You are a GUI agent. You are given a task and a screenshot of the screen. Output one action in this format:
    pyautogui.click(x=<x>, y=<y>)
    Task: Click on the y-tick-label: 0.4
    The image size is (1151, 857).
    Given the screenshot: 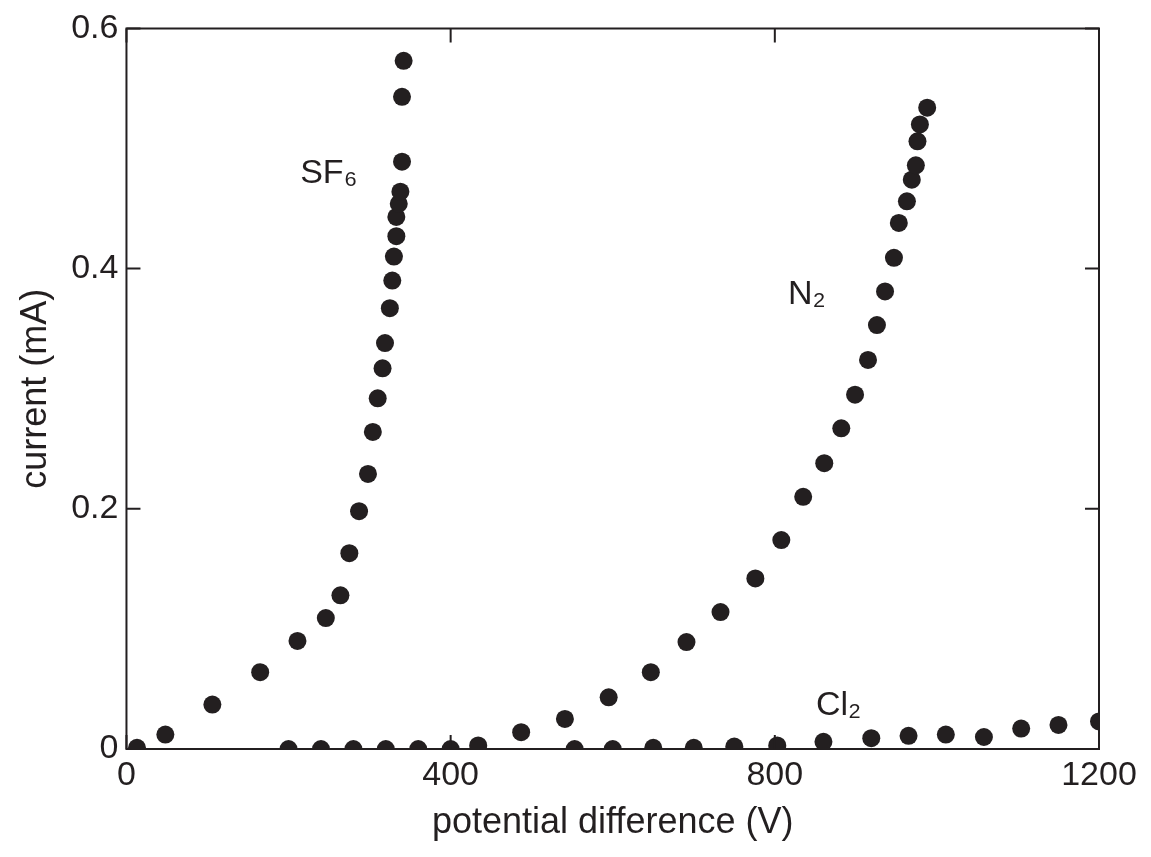 What is the action you would take?
    pyautogui.click(x=95, y=265)
    